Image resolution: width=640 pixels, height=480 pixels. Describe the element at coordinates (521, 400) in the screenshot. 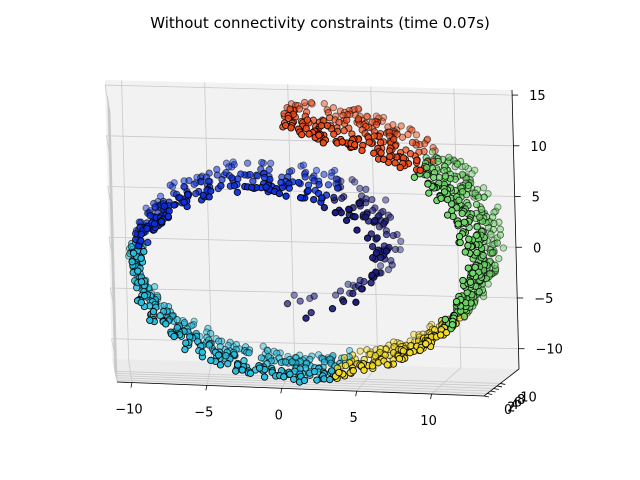

I see `y-tick-label: 8` at that location.